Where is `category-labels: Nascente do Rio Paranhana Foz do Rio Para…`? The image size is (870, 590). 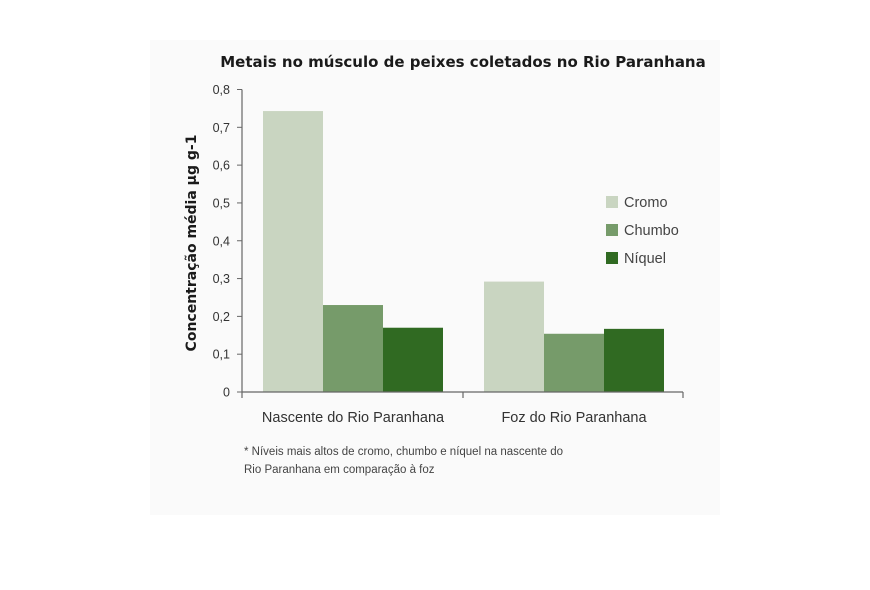 category-labels: Nascente do Rio Paranhana Foz do Rio Para… is located at coordinates (455, 418).